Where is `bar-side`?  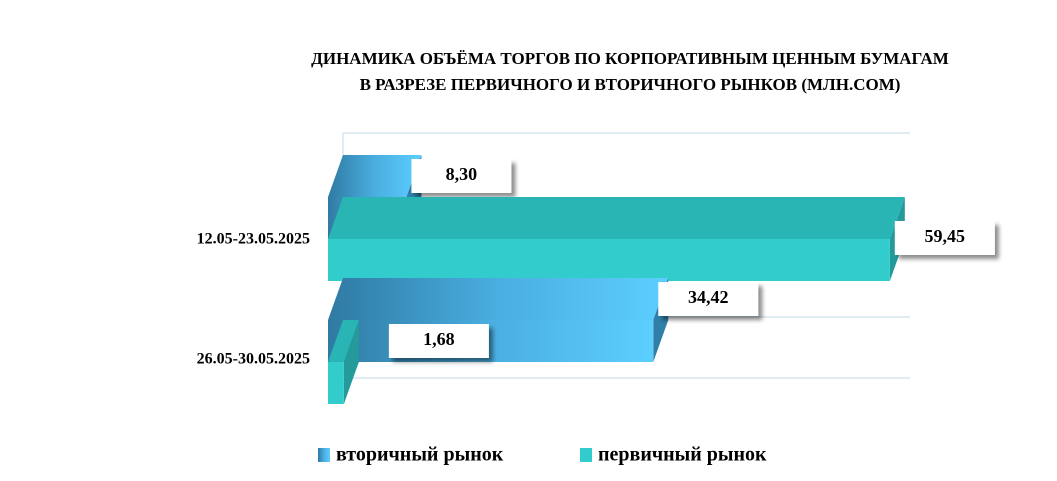 bar-side is located at coordinates (351, 362).